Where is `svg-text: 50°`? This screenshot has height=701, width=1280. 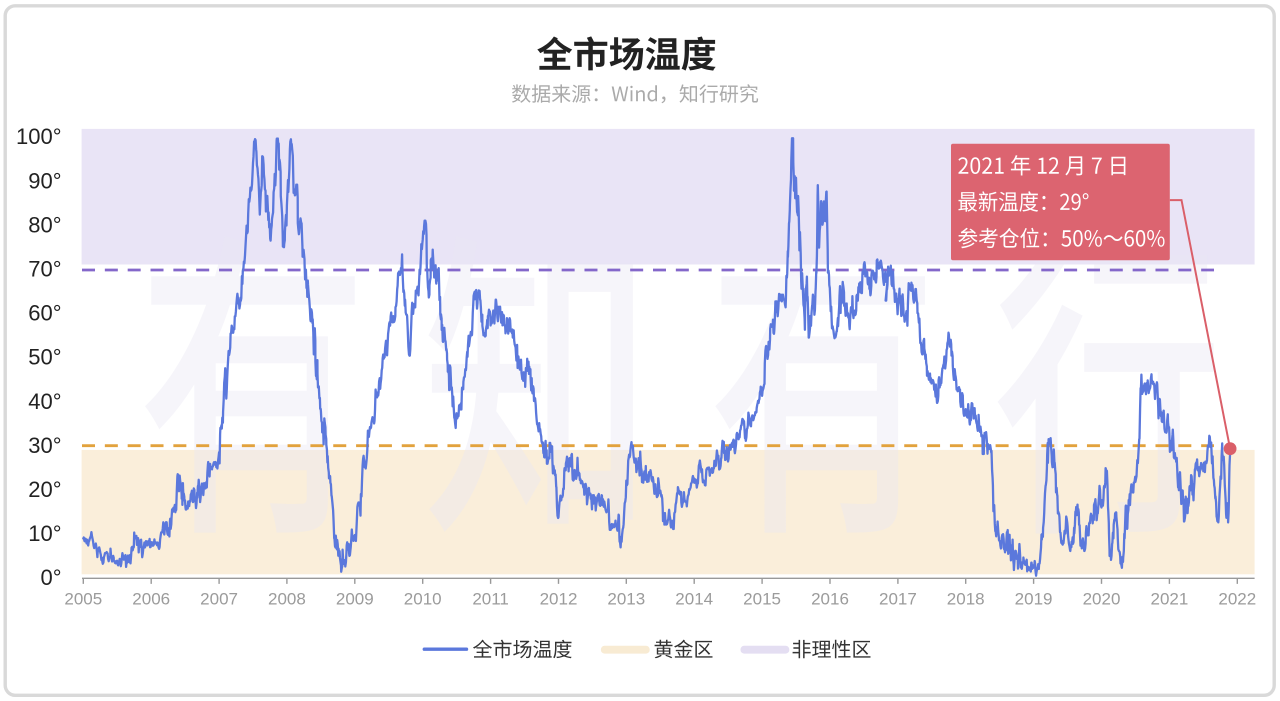 svg-text: 50° is located at coordinates (44, 357).